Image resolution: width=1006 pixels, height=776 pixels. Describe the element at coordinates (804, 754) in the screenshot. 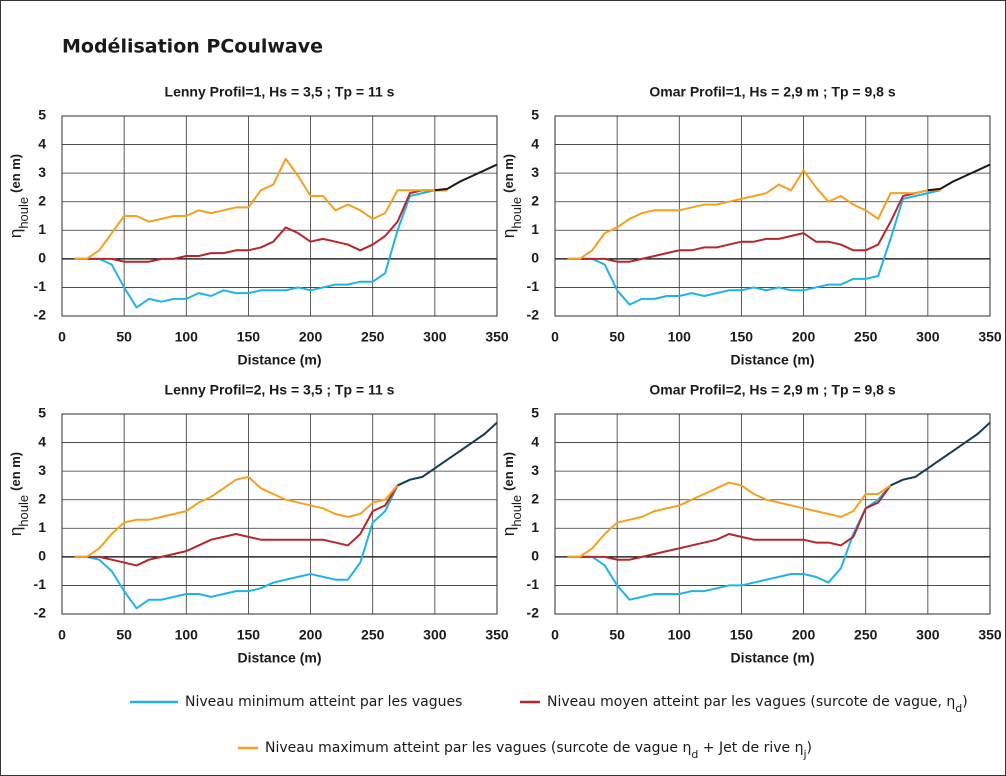

I see `legend-subscript: j` at that location.